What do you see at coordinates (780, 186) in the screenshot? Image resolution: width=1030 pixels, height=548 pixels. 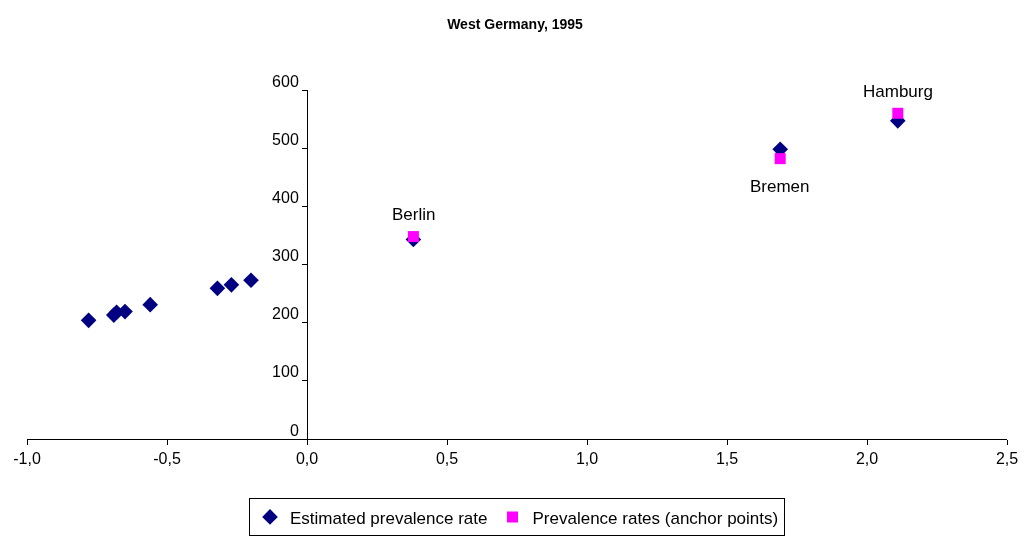 I see `annotation: Bremen` at bounding box center [780, 186].